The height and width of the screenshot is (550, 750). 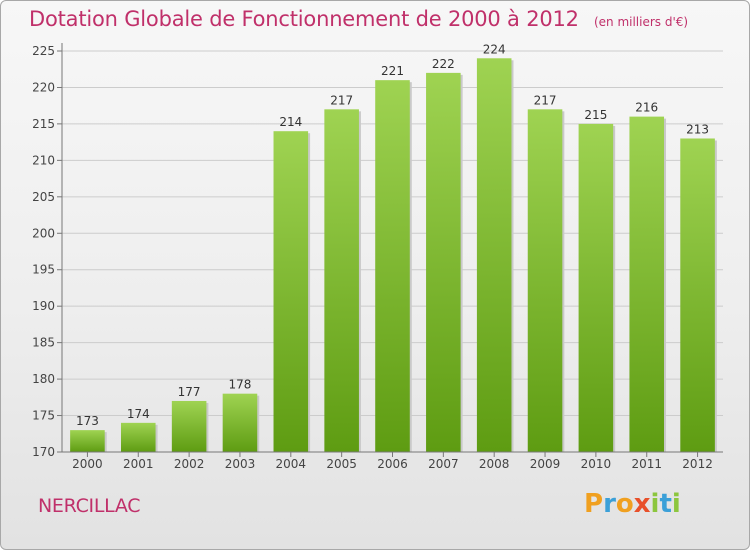 What do you see at coordinates (290, 122) in the screenshot?
I see `data-label: 214` at bounding box center [290, 122].